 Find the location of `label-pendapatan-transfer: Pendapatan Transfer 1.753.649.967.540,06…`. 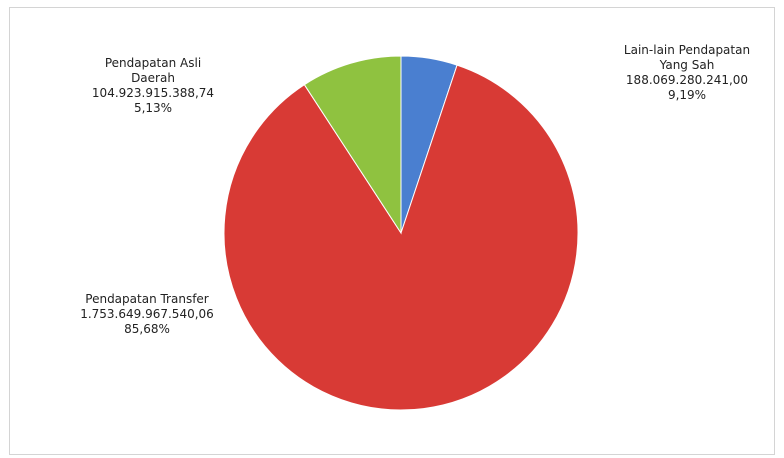

label-pendapatan-transfer: Pendapatan Transfer 1.753.649.967.540,06… is located at coordinates (147, 314).